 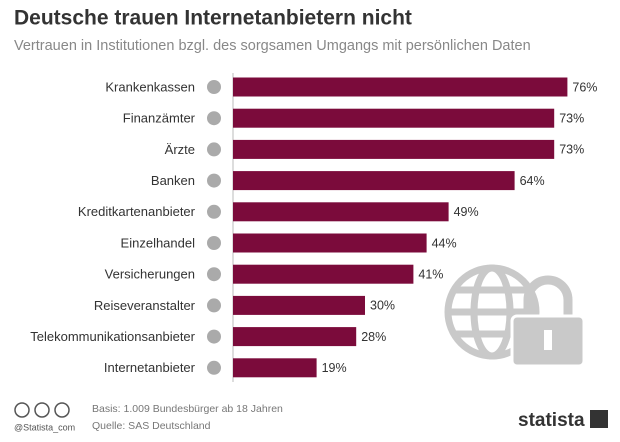 What do you see at coordinates (151, 426) in the screenshot?
I see `footer-source: Quelle: SAS Deutschland` at bounding box center [151, 426].